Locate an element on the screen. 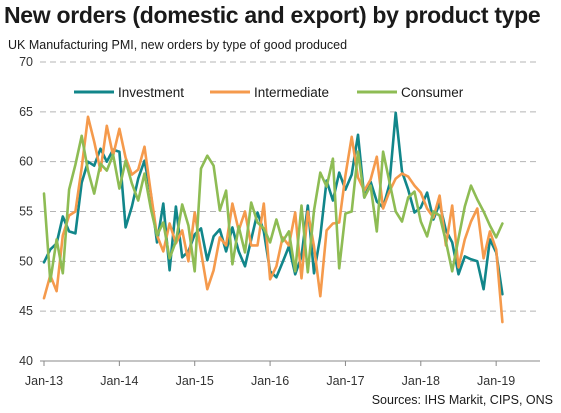 The height and width of the screenshot is (413, 561). legend-label-intermediate: Intermediate is located at coordinates (291, 92).